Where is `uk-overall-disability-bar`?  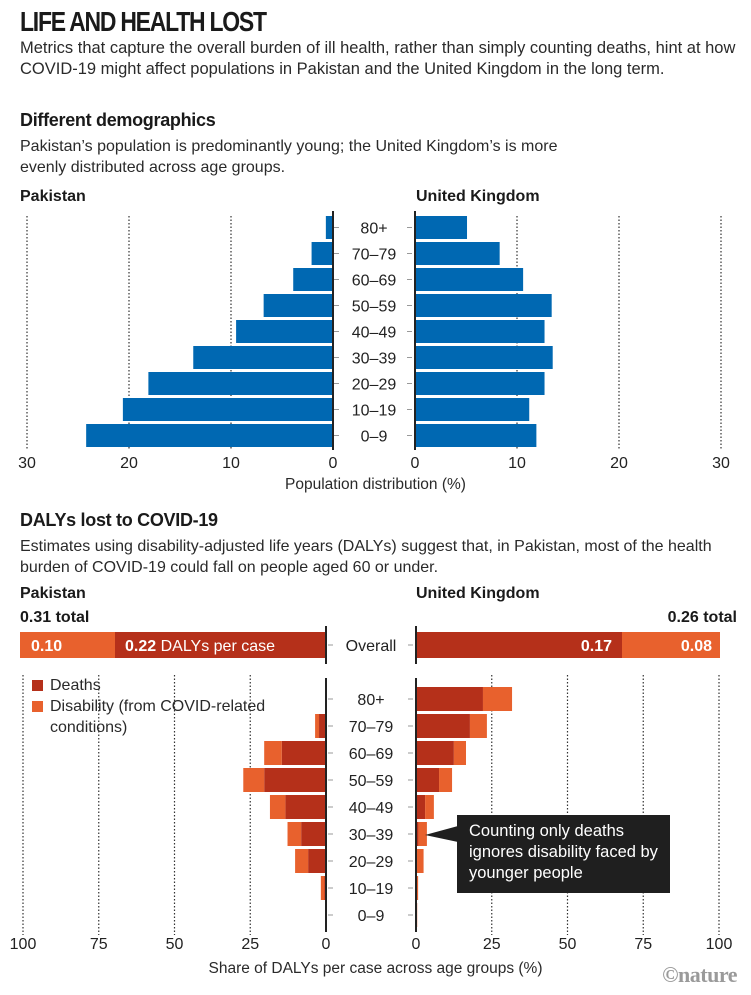 uk-overall-disability-bar is located at coordinates (671, 645).